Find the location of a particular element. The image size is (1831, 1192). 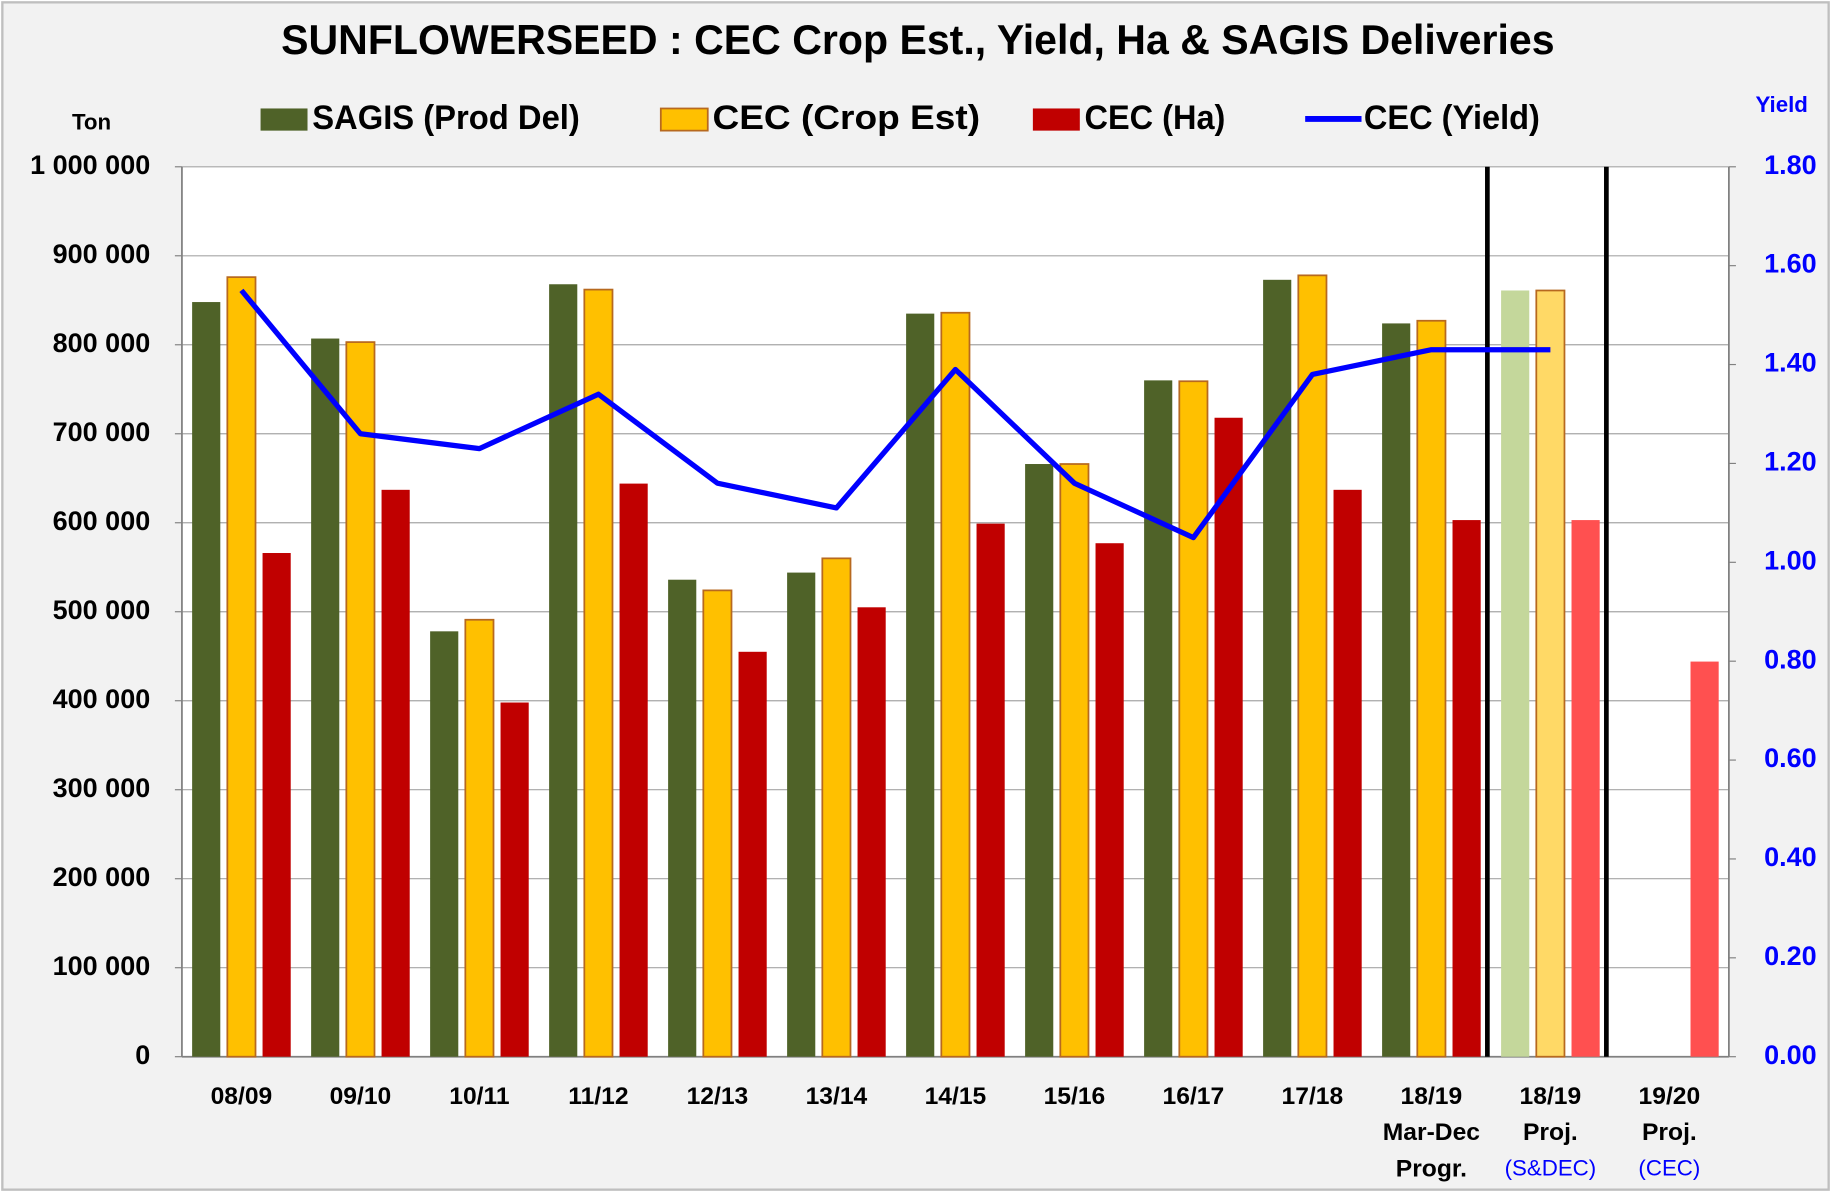

y2-tick-label: 0.80 is located at coordinates (1790, 659).